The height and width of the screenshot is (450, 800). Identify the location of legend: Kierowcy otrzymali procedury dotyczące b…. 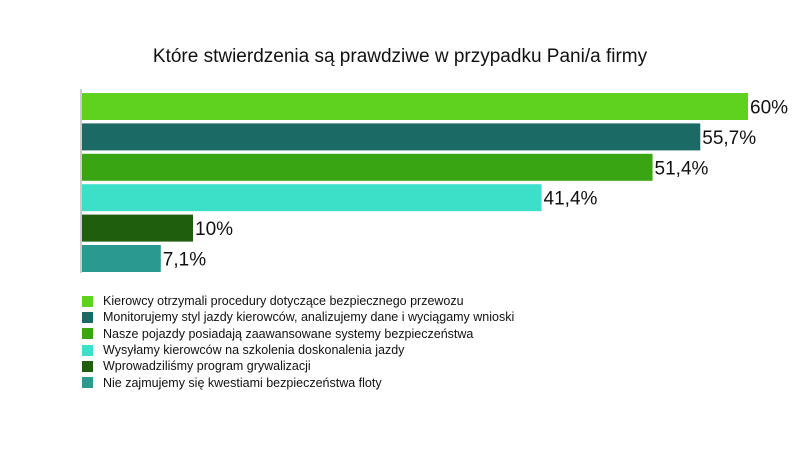
(298, 342).